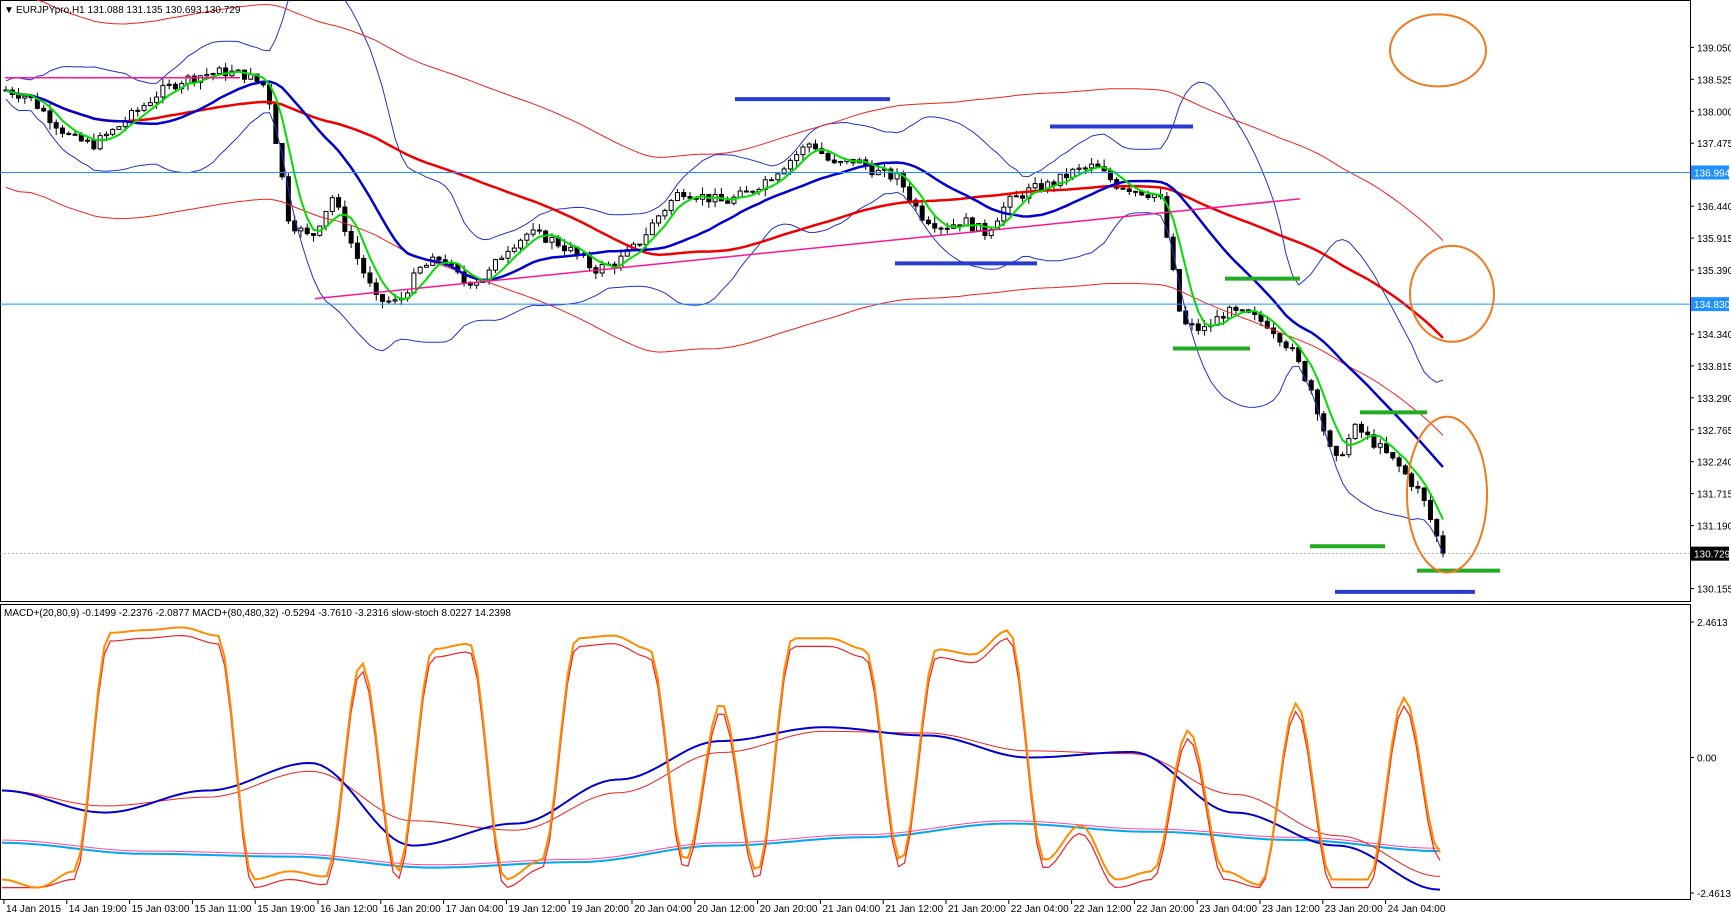 The image size is (1731, 916). What do you see at coordinates (1452, 293) in the screenshot?
I see `highlight-circle` at bounding box center [1452, 293].